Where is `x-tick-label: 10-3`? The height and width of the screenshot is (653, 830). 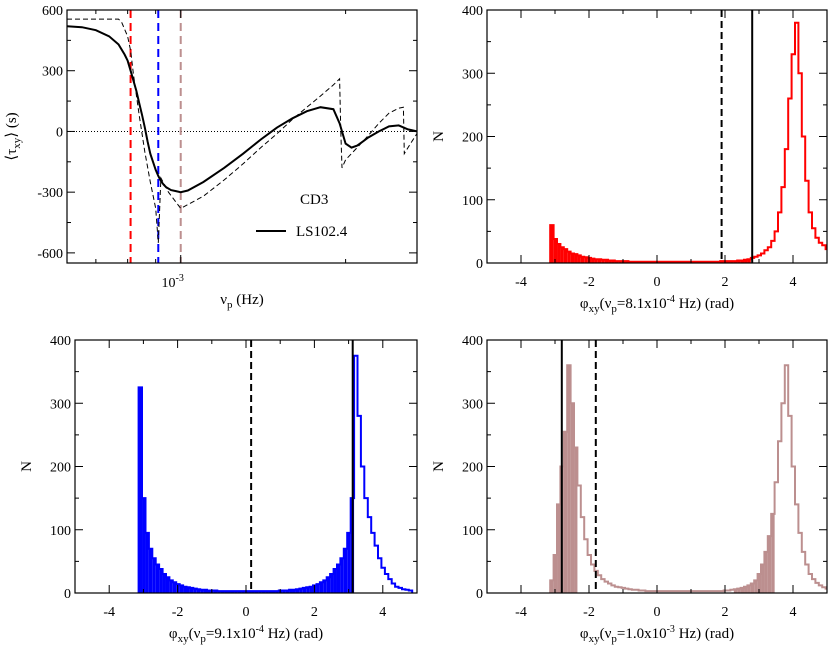 x-tick-label: 10-3 is located at coordinates (173, 282).